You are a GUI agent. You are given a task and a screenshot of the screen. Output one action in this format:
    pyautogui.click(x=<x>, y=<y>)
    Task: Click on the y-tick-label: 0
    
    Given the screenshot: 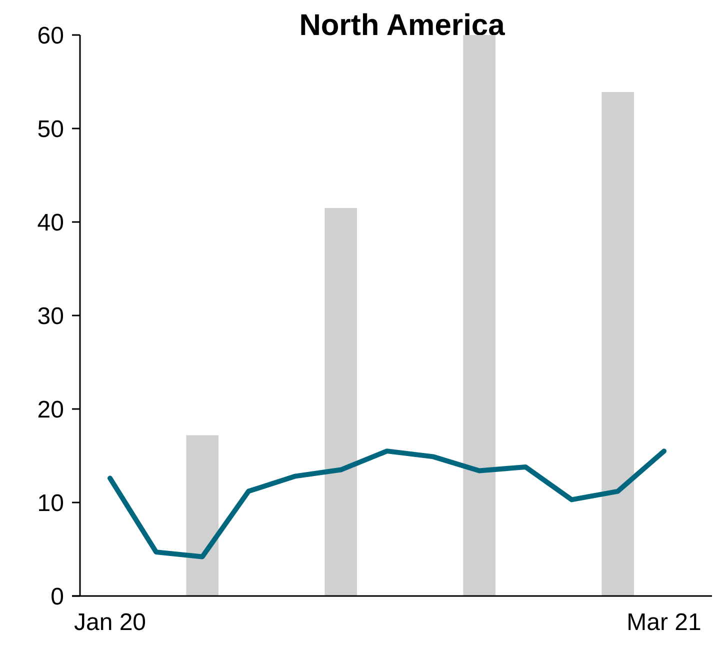 What is the action you would take?
    pyautogui.click(x=57, y=596)
    